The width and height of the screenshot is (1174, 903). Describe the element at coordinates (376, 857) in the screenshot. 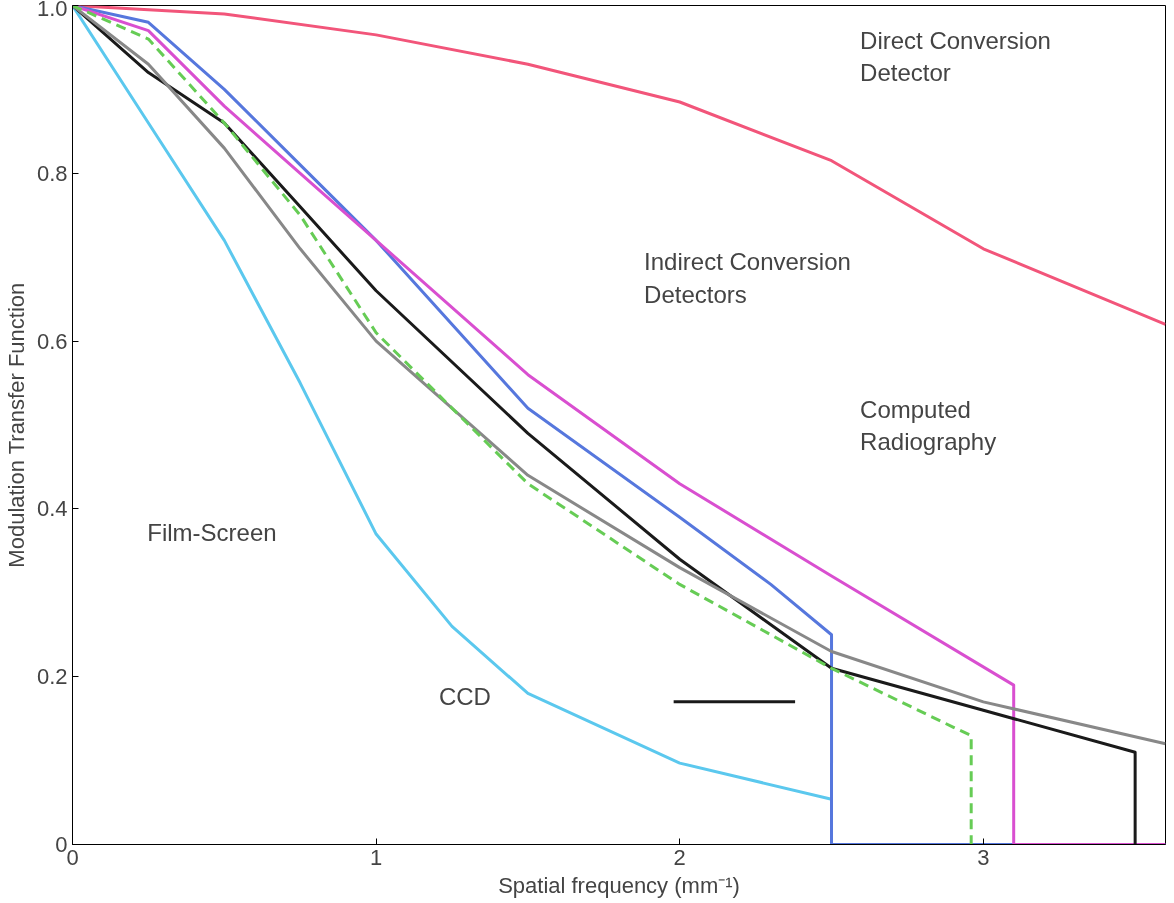

I see `x-tick-label: 1` at that location.